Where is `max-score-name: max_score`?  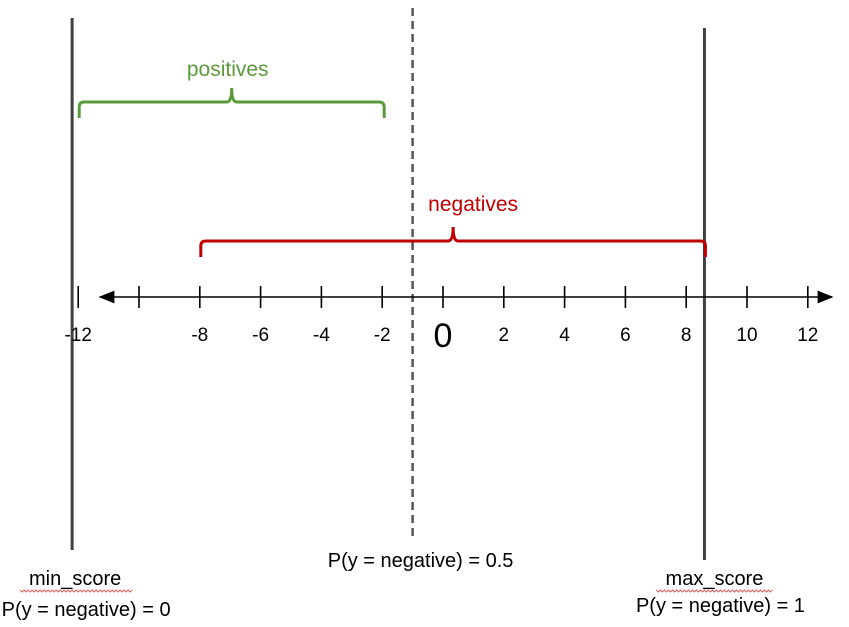
max-score-name: max_score is located at coordinates (715, 579).